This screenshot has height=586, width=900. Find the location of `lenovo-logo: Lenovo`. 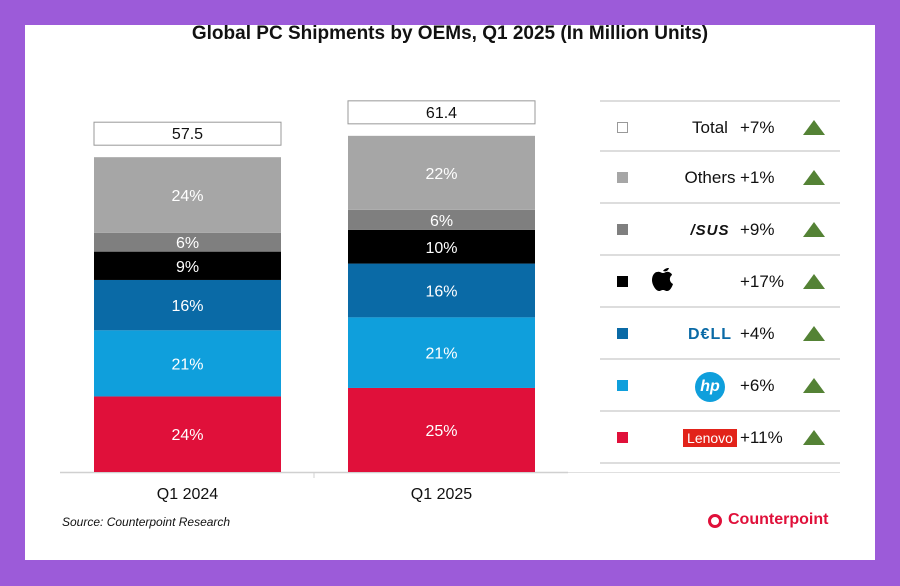

lenovo-logo: Lenovo is located at coordinates (710, 438).